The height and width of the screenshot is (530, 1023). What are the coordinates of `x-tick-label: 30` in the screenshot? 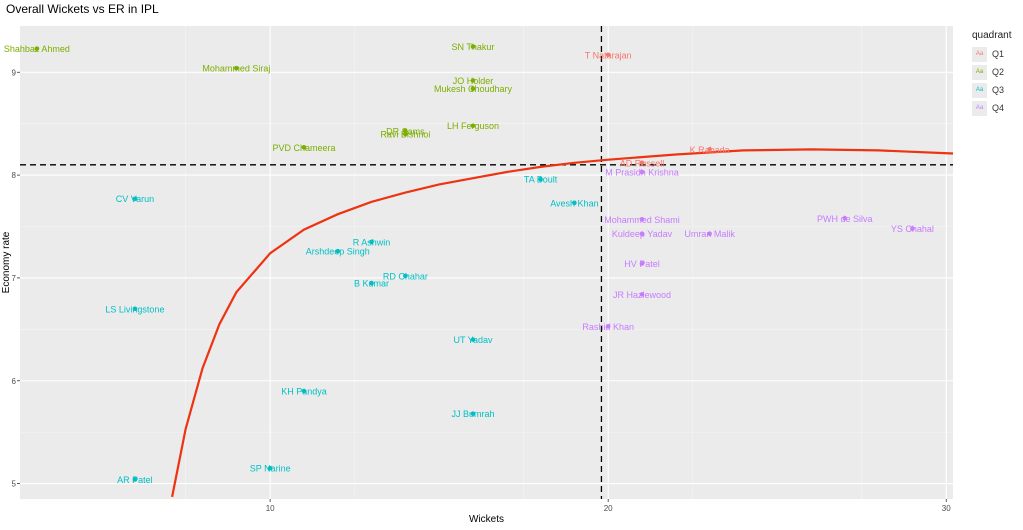 It's located at (946, 508).